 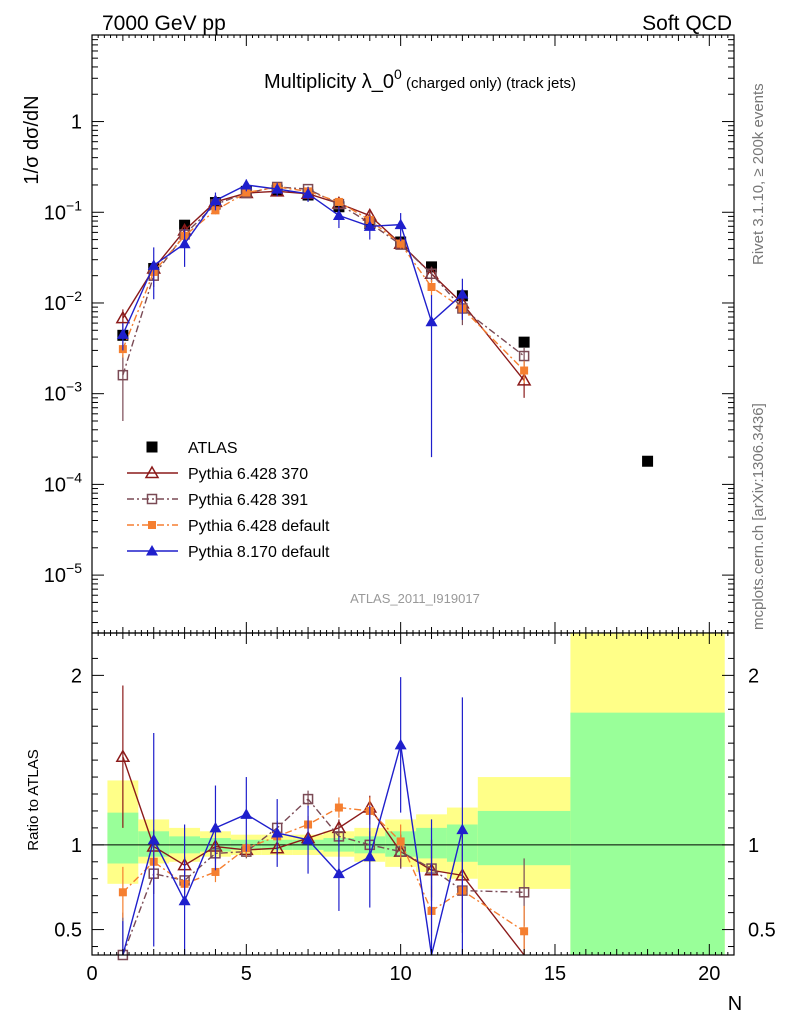 I want to click on ratio-y-tick-label-right: 1, so click(x=753, y=846).